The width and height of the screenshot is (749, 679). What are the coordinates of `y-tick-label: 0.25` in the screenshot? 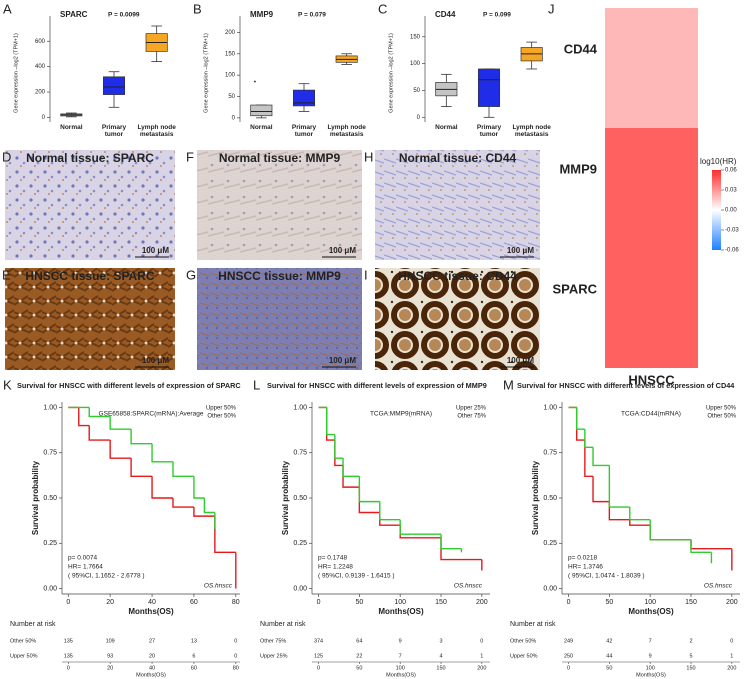 It's located at (300, 543).